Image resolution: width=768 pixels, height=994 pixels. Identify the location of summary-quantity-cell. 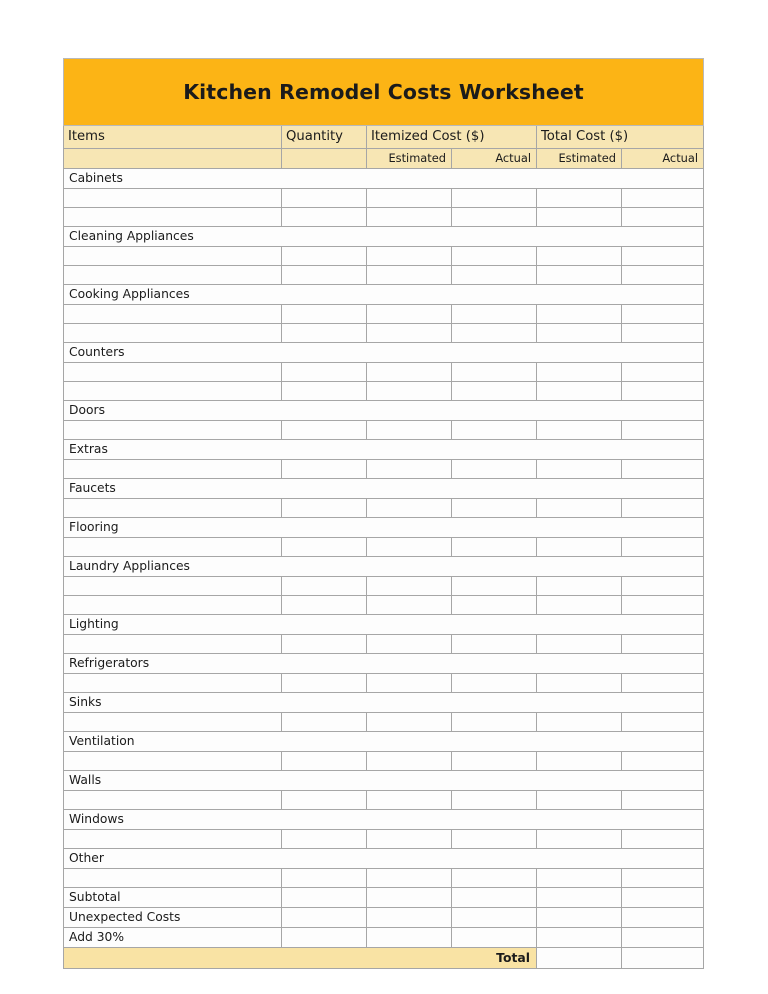
(324, 897).